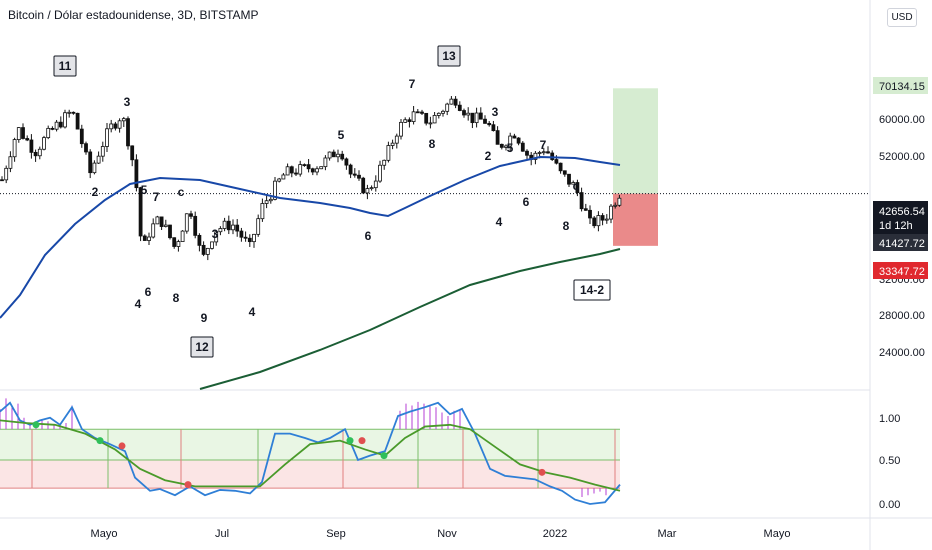 The width and height of the screenshot is (932, 550). What do you see at coordinates (635, 167) in the screenshot?
I see `background-layer` at bounding box center [635, 167].